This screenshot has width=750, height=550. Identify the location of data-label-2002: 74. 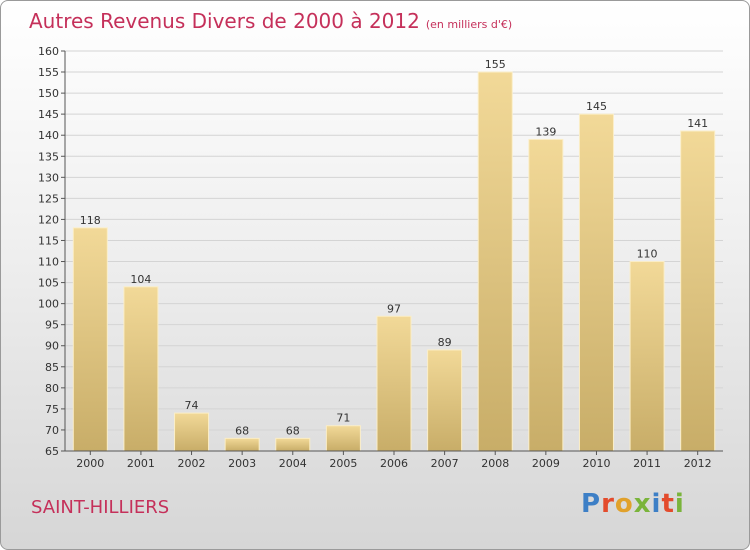
(192, 405).